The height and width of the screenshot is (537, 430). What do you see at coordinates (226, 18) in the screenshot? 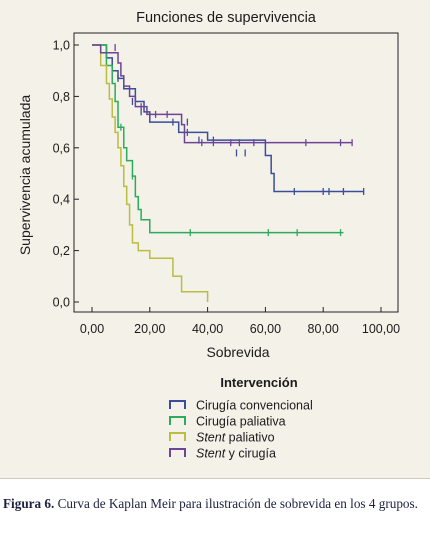
I see `chart-title: Funciones de supervivencia` at bounding box center [226, 18].